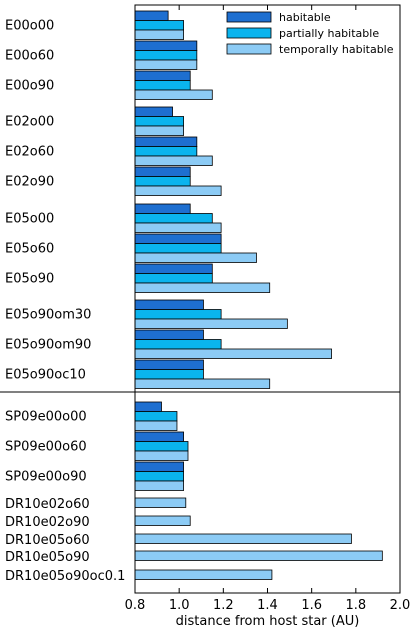 This screenshot has width=415, height=633. What do you see at coordinates (47, 504) in the screenshot?
I see `category-label: DR10e02o60` at bounding box center [47, 504].